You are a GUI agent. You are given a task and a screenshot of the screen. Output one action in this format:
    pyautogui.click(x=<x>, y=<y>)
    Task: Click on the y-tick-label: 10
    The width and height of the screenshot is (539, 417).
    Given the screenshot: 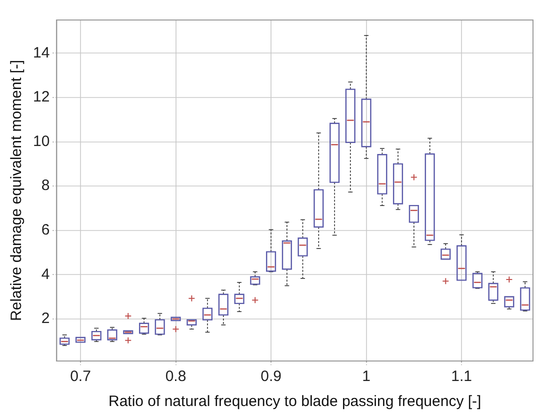 What is the action you would take?
    pyautogui.click(x=41, y=141)
    